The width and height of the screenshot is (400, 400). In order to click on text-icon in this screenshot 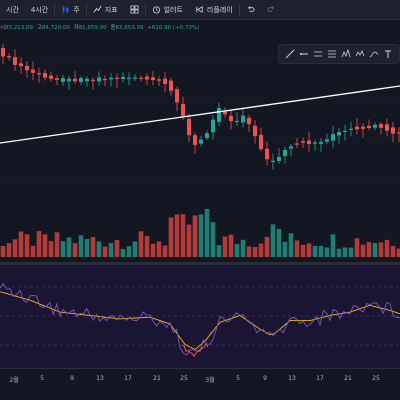, I will do `click(388, 54)`.